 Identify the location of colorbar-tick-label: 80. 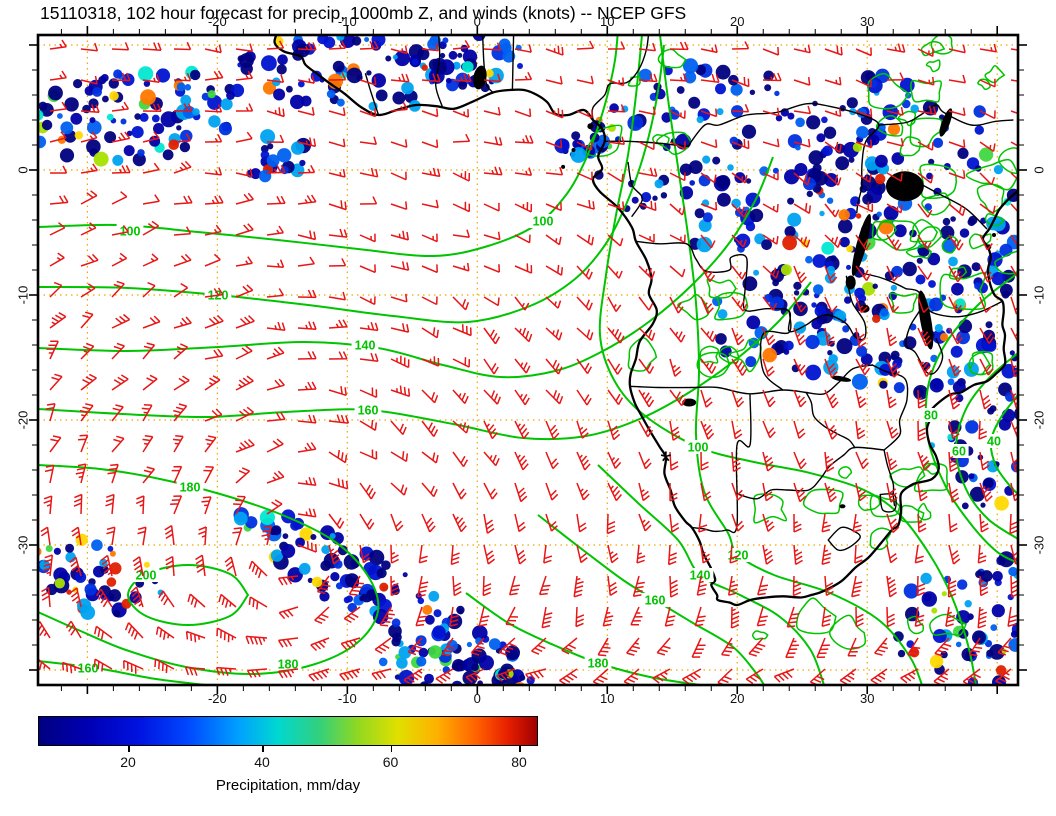
(519, 762).